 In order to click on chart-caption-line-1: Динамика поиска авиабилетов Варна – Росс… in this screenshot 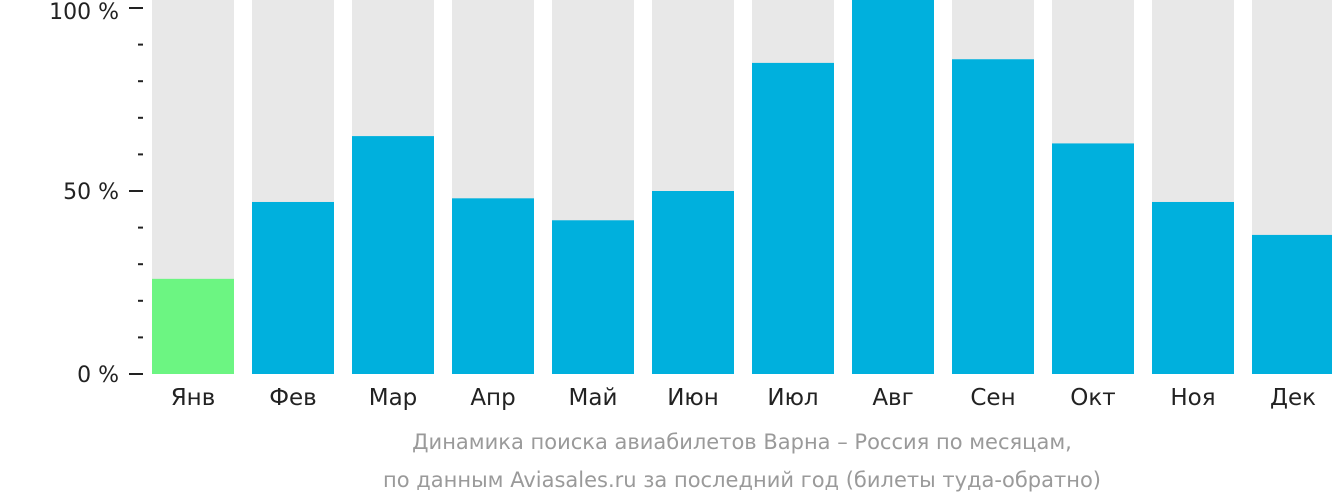, I will do `click(742, 442)`.